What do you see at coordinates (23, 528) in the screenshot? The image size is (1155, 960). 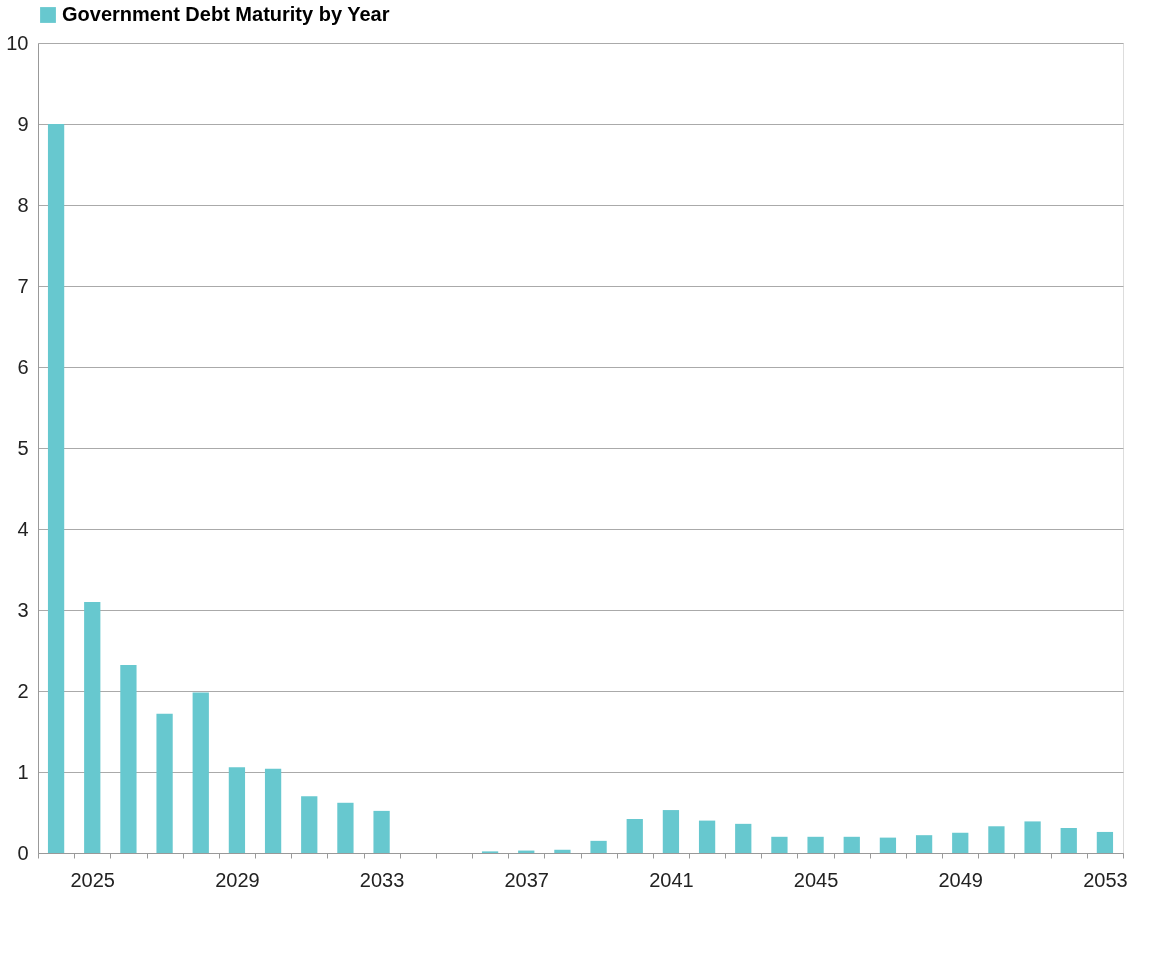 I see `y-tick-label: 4` at bounding box center [23, 528].